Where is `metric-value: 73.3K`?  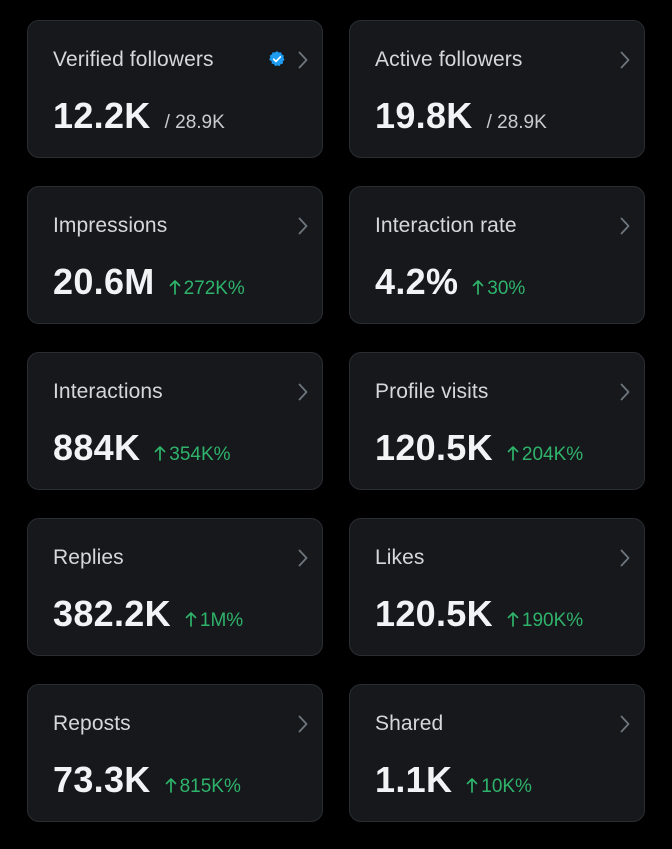 metric-value: 73.3K is located at coordinates (102, 779).